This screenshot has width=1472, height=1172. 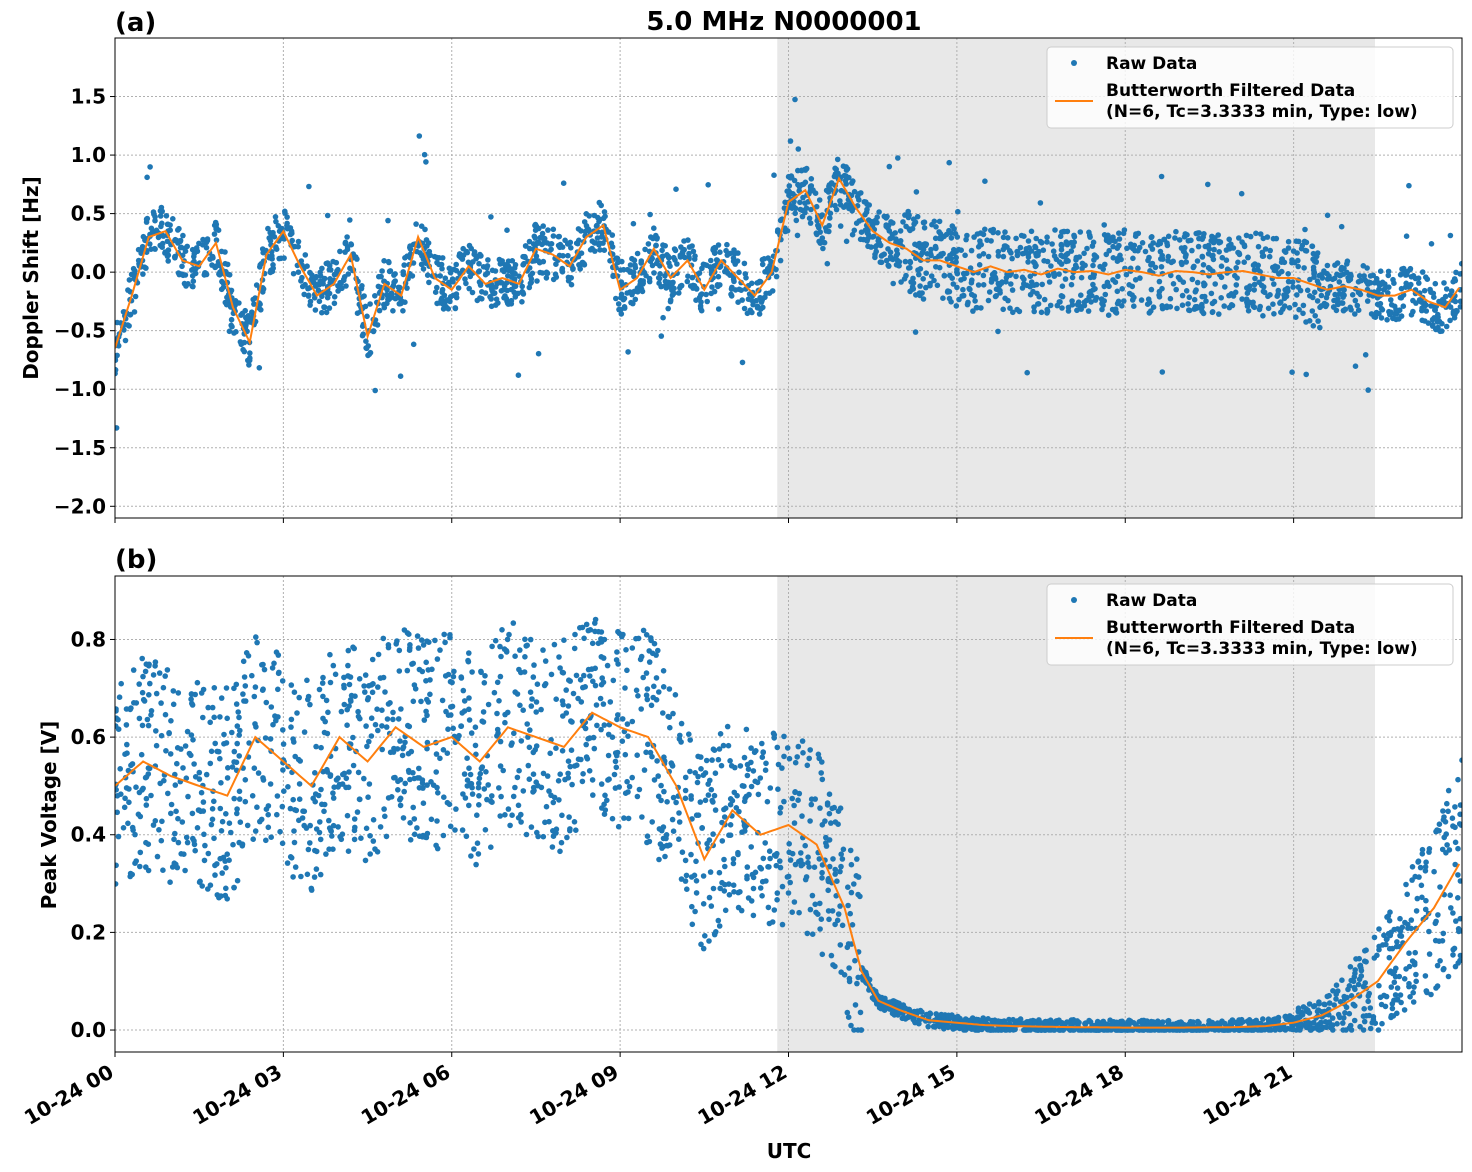 What do you see at coordinates (88, 97) in the screenshot?
I see `y-tick-label: 1.5` at bounding box center [88, 97].